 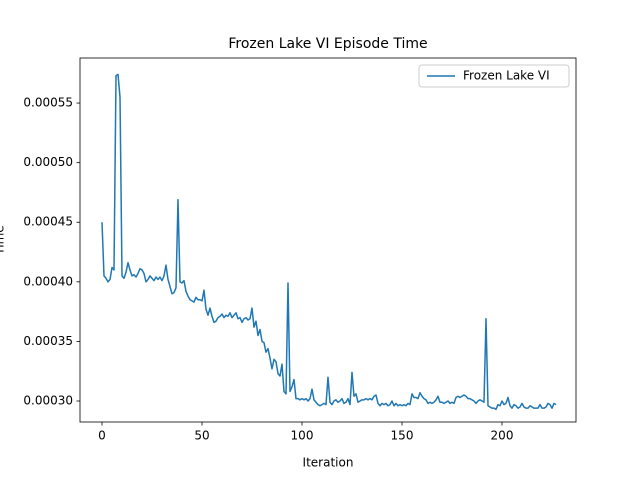 I want to click on x-tick-label: 100, so click(x=302, y=436).